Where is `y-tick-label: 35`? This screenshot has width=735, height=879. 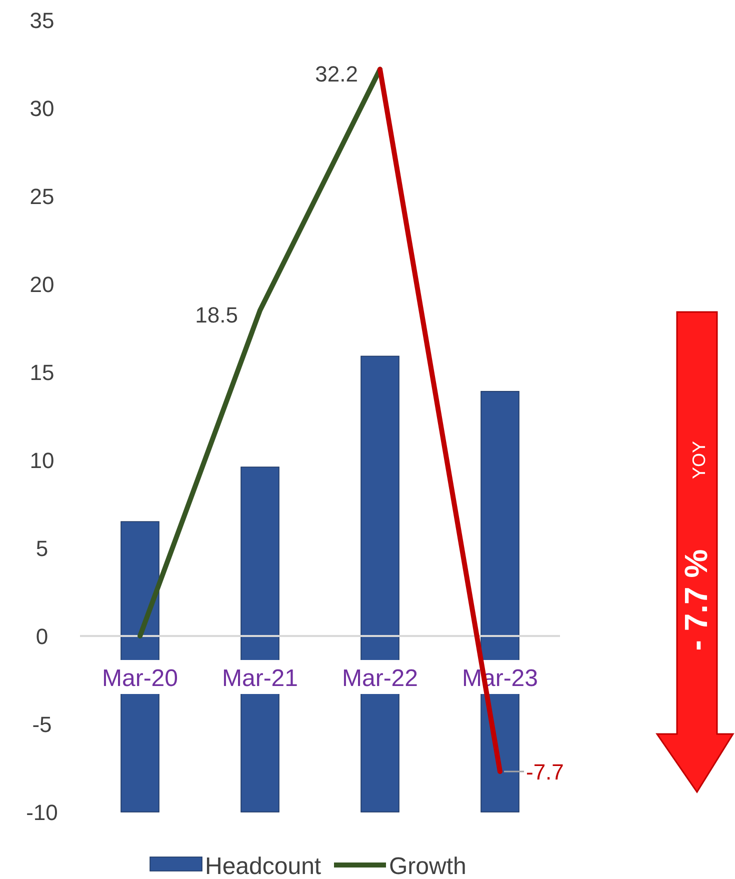 y-tick-label: 35 is located at coordinates (42, 20).